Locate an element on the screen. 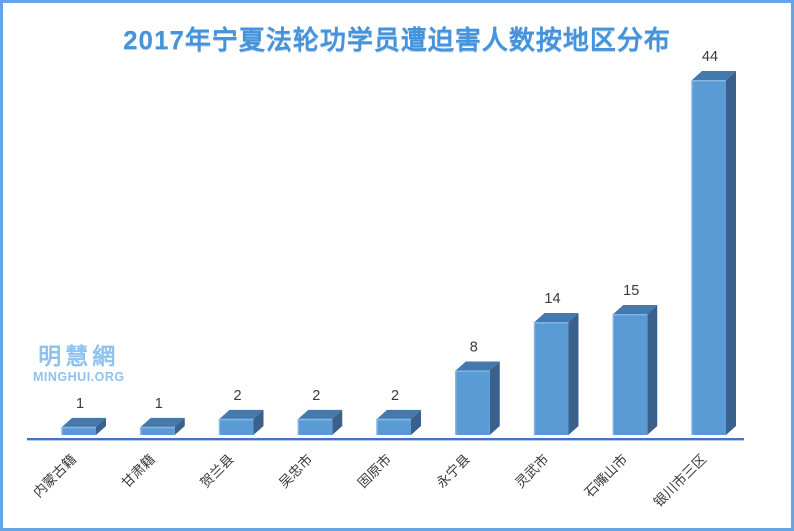 This screenshot has width=794, height=531. x-axis-shadow is located at coordinates (385, 440).